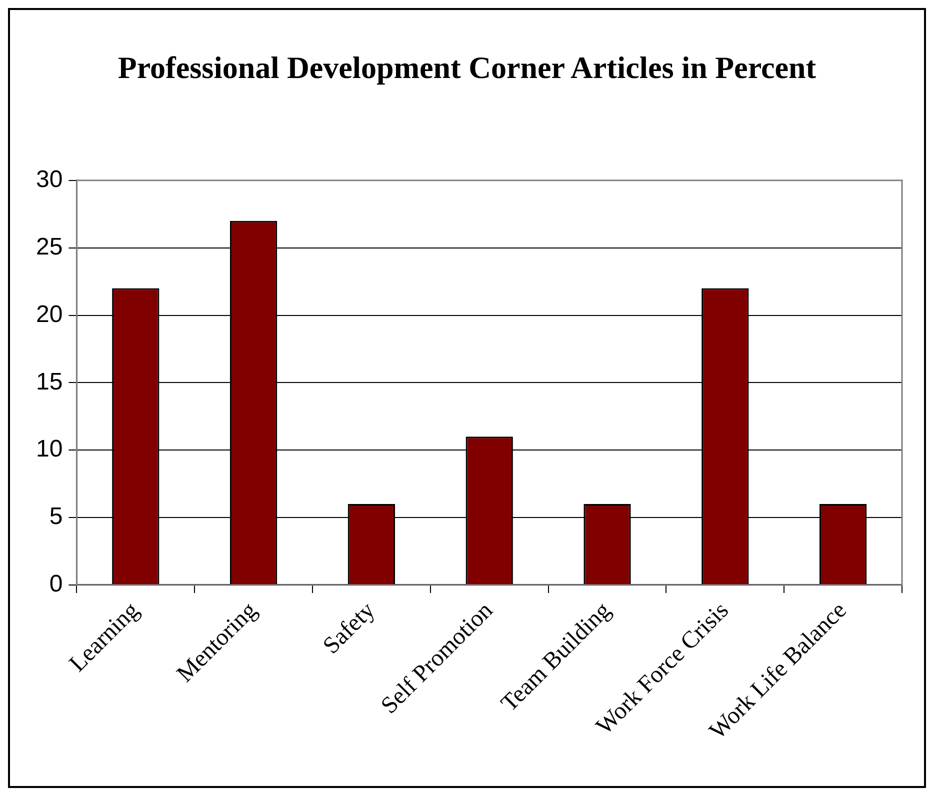 This screenshot has width=938, height=799. Describe the element at coordinates (49, 246) in the screenshot. I see `y-tick-label: 25` at that location.